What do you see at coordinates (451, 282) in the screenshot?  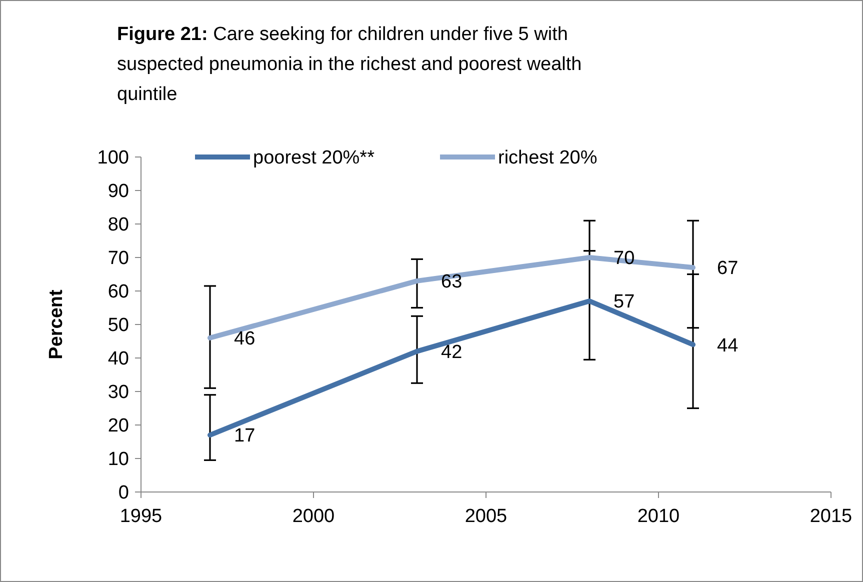 I see `data-label: 63` at bounding box center [451, 282].